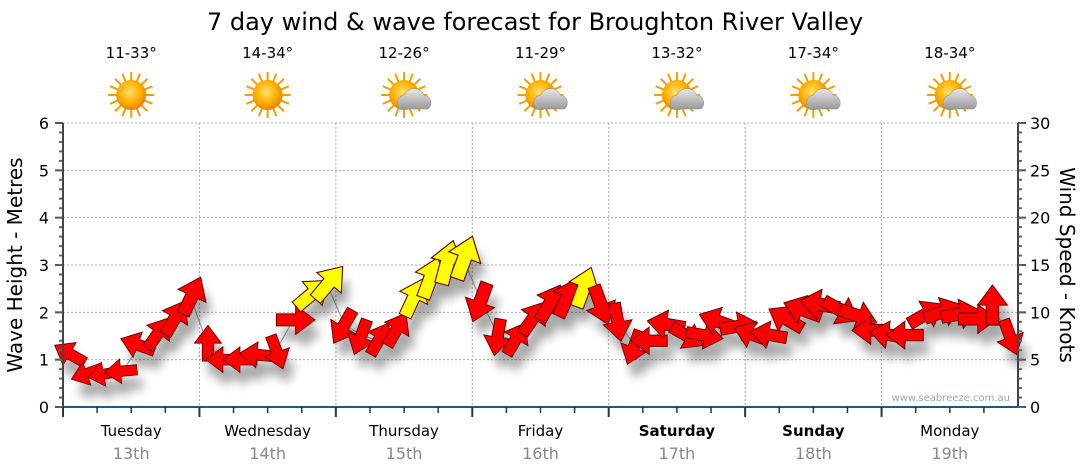 Image resolution: width=1080 pixels, height=475 pixels. I want to click on day-name: Thursday, so click(403, 431).